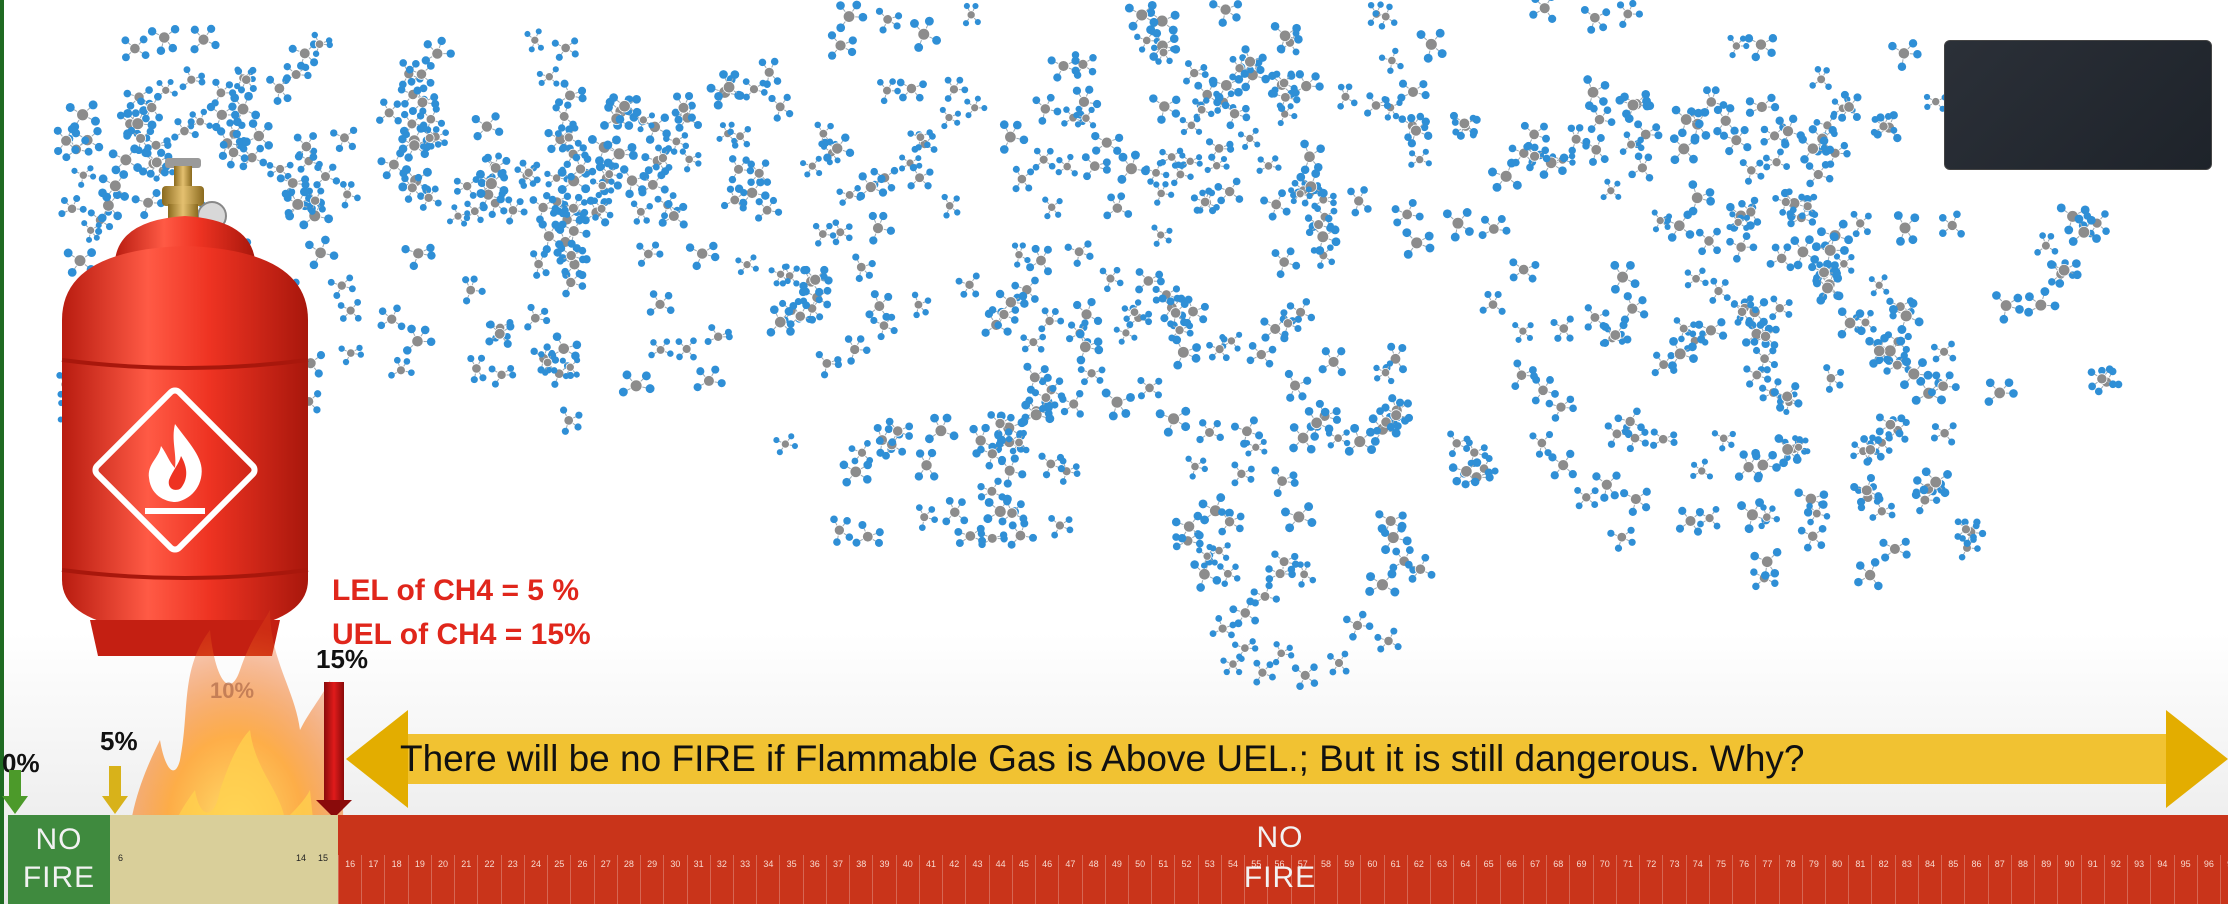 This screenshot has height=904, width=2228. I want to click on scale-tick: 21, so click(465, 879).